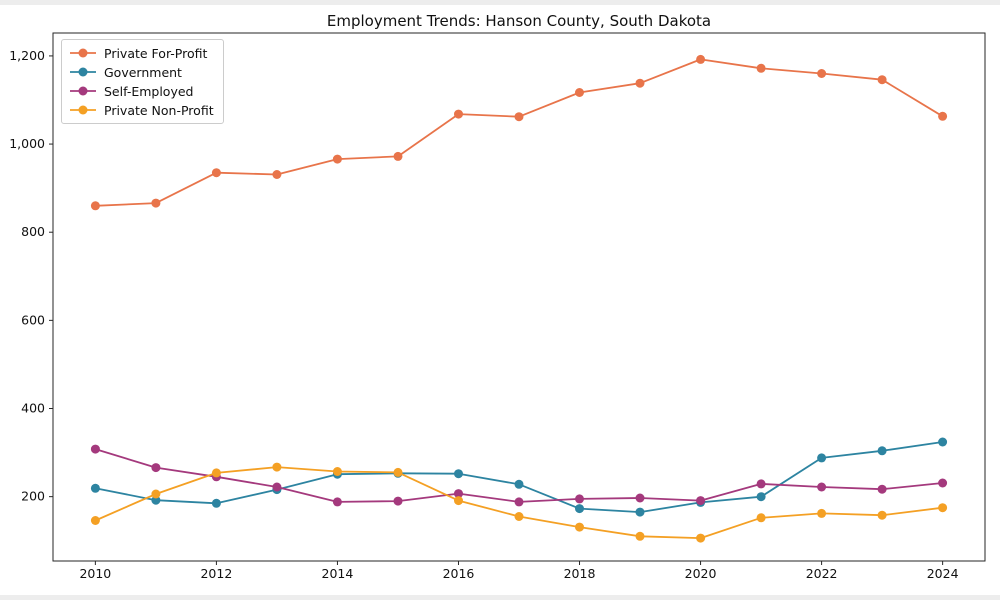 The height and width of the screenshot is (600, 1000). I want to click on point-self-employed-2014, so click(337, 502).